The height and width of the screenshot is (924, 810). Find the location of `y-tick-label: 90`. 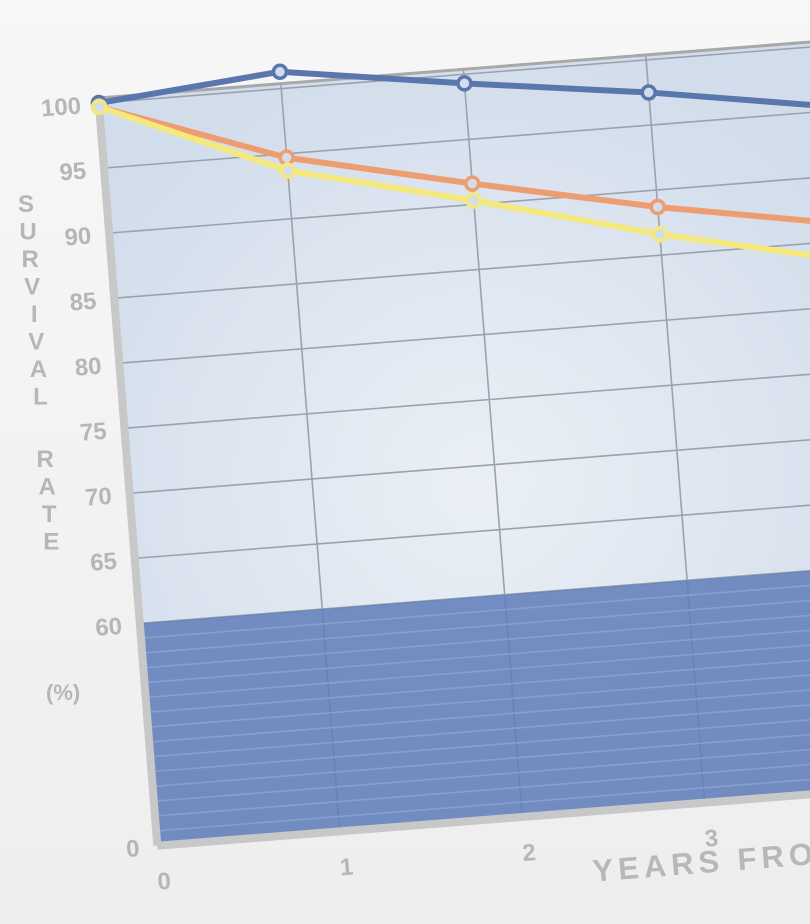

y-tick-label: 90 is located at coordinates (78, 237).